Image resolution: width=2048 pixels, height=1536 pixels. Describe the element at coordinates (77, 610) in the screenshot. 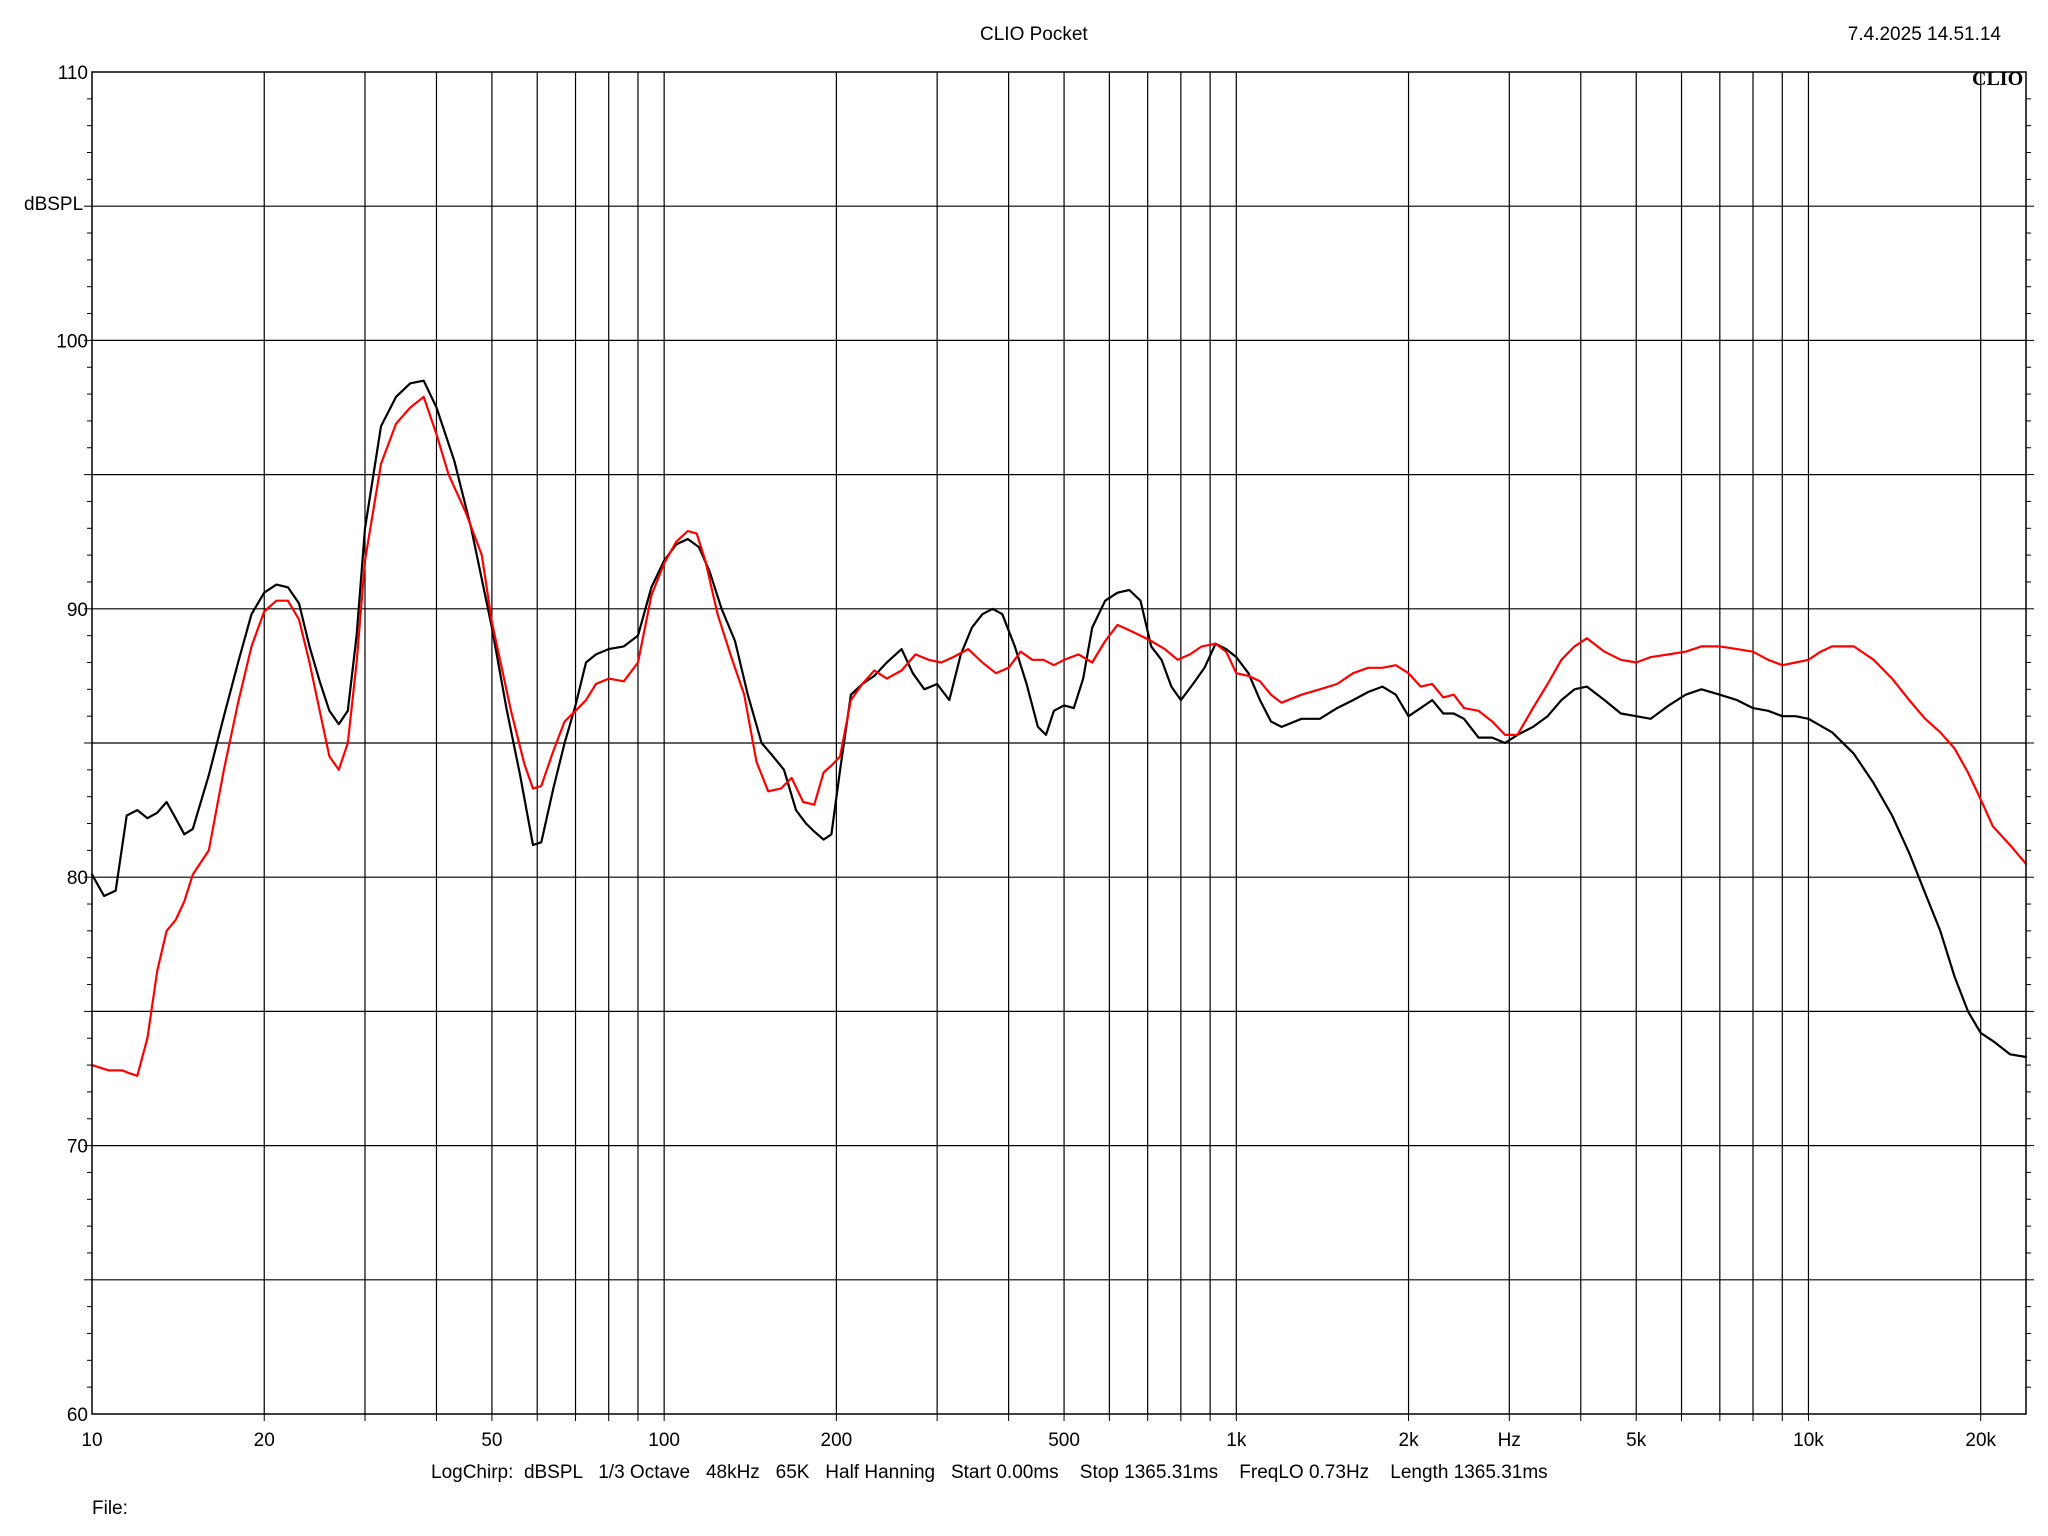

I see `y-tick-label: 90` at that location.